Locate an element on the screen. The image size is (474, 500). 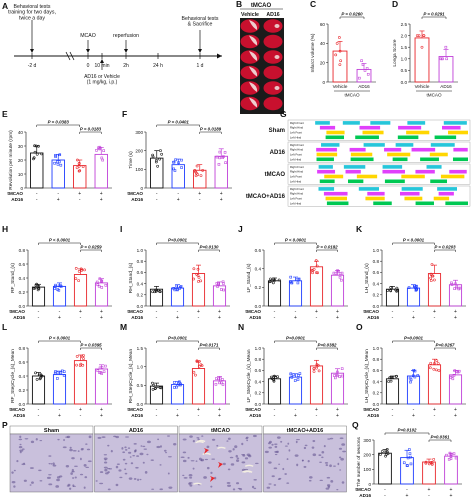
vacuole is located at coordinates (248, 471).